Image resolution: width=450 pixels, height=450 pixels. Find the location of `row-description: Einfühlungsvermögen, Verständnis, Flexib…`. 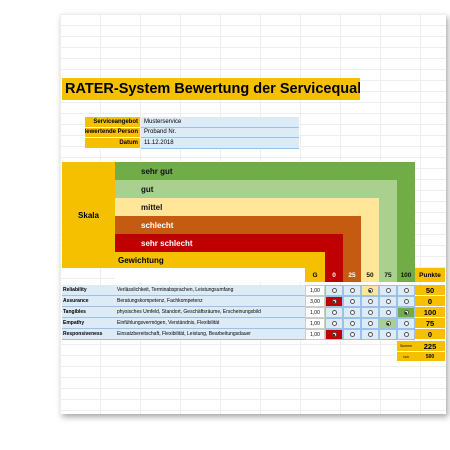

row-description: Einfühlungsvermögen, Verständnis, Flexib… is located at coordinates (210, 323).